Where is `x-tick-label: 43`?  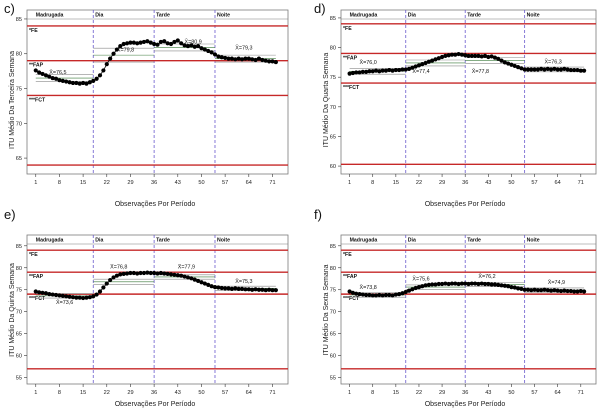 x-tick-label: 43 is located at coordinates (488, 183).